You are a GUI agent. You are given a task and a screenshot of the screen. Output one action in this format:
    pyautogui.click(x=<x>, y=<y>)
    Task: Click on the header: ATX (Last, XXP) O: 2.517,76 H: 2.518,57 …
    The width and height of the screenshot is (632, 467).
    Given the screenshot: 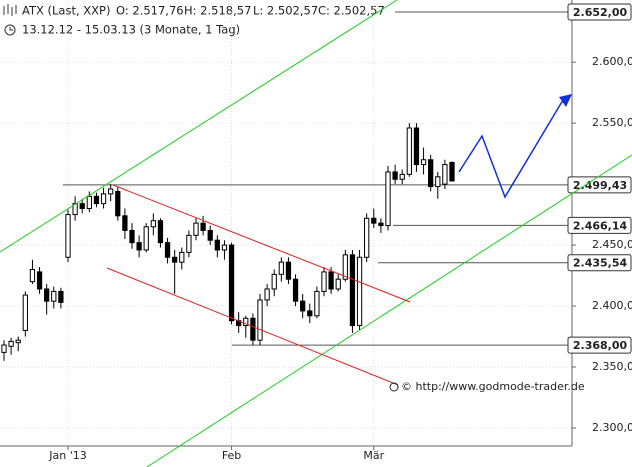 What is the action you would take?
    pyautogui.click(x=194, y=20)
    